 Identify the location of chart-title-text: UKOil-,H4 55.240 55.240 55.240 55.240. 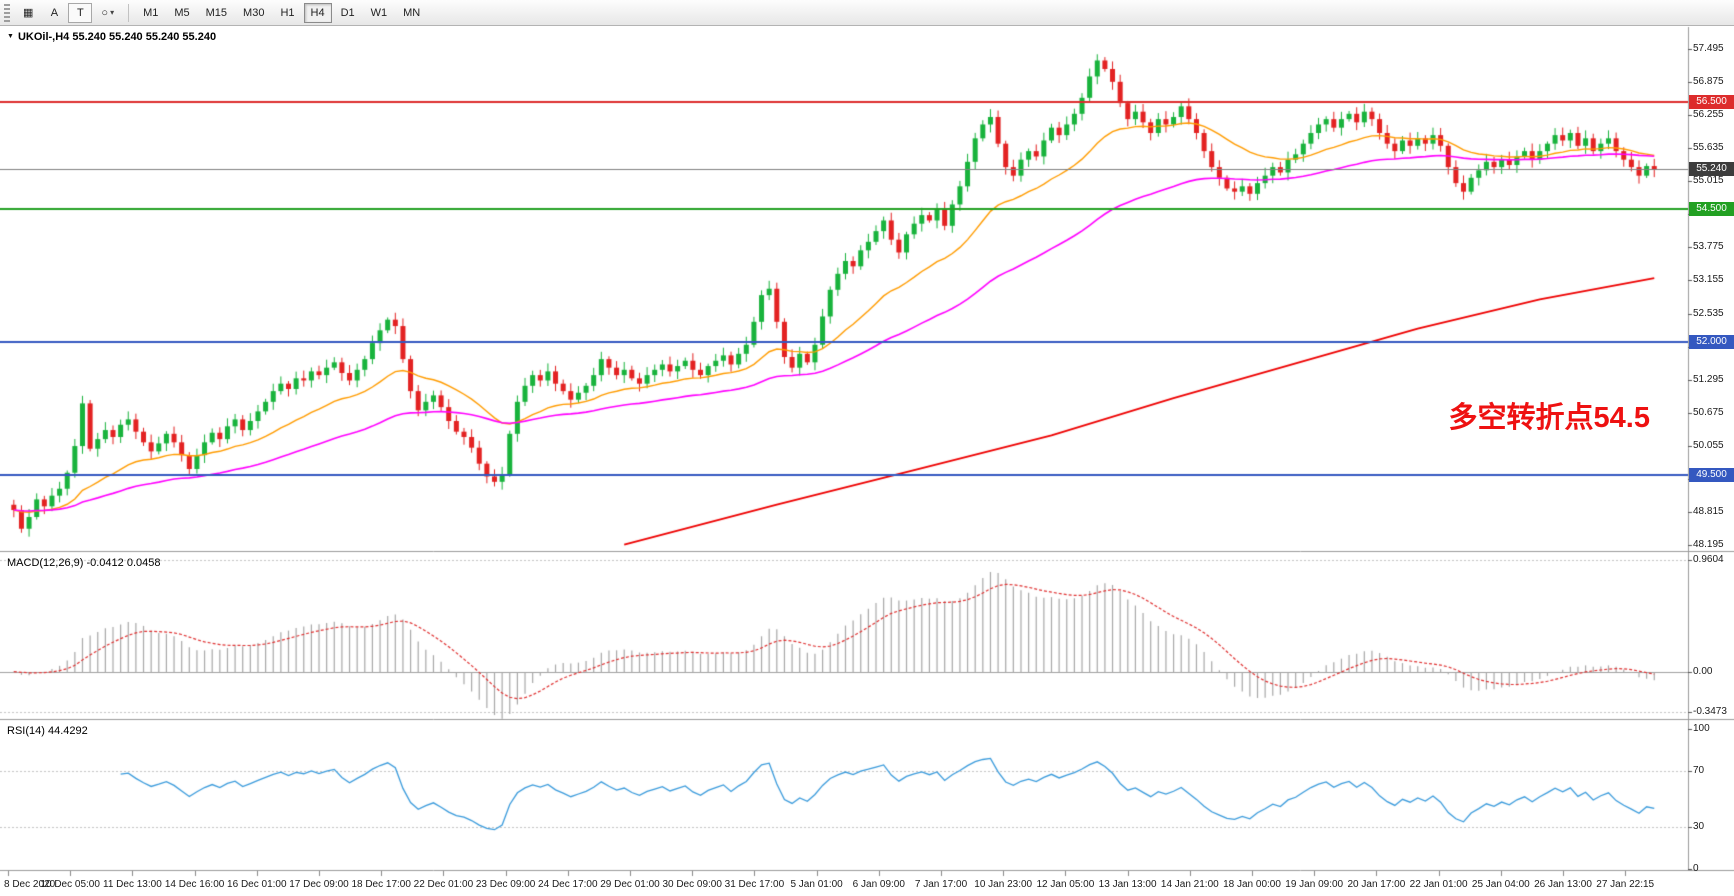
(117, 37).